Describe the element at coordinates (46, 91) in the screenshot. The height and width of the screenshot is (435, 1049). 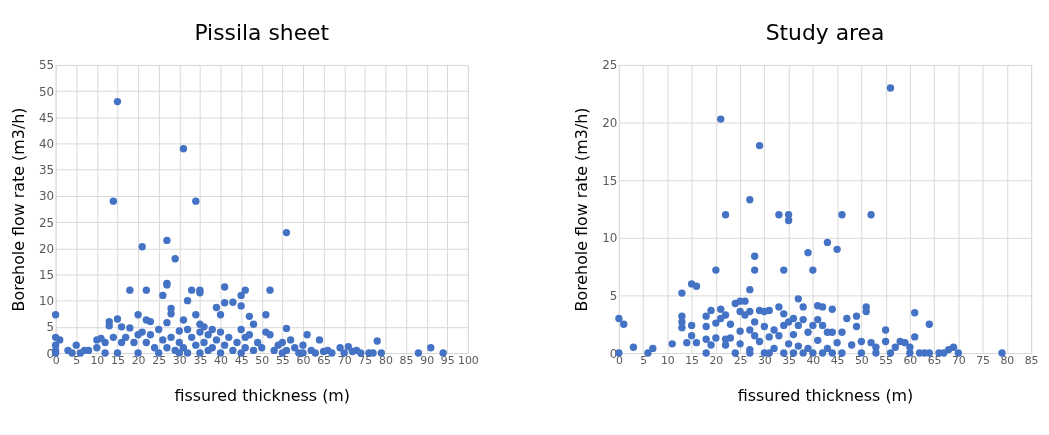
I see `y-tick-label: 50` at that location.